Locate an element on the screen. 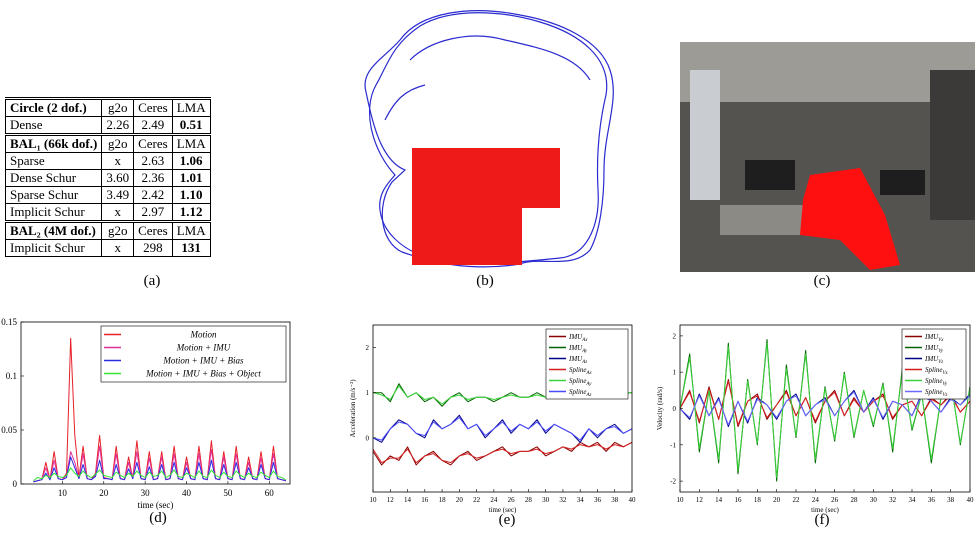 This screenshot has width=978, height=535. x-tick-label: 26 is located at coordinates (512, 500).